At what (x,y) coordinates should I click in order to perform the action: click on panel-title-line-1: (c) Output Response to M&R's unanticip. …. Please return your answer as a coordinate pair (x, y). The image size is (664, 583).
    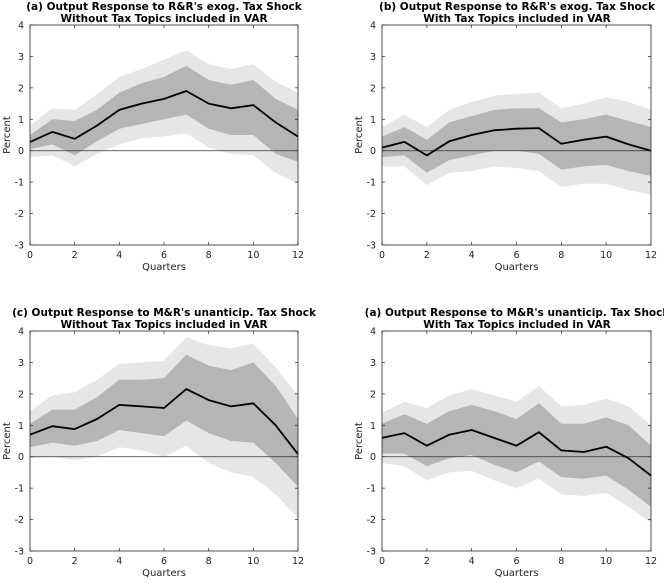
    Looking at the image, I should click on (164, 313).